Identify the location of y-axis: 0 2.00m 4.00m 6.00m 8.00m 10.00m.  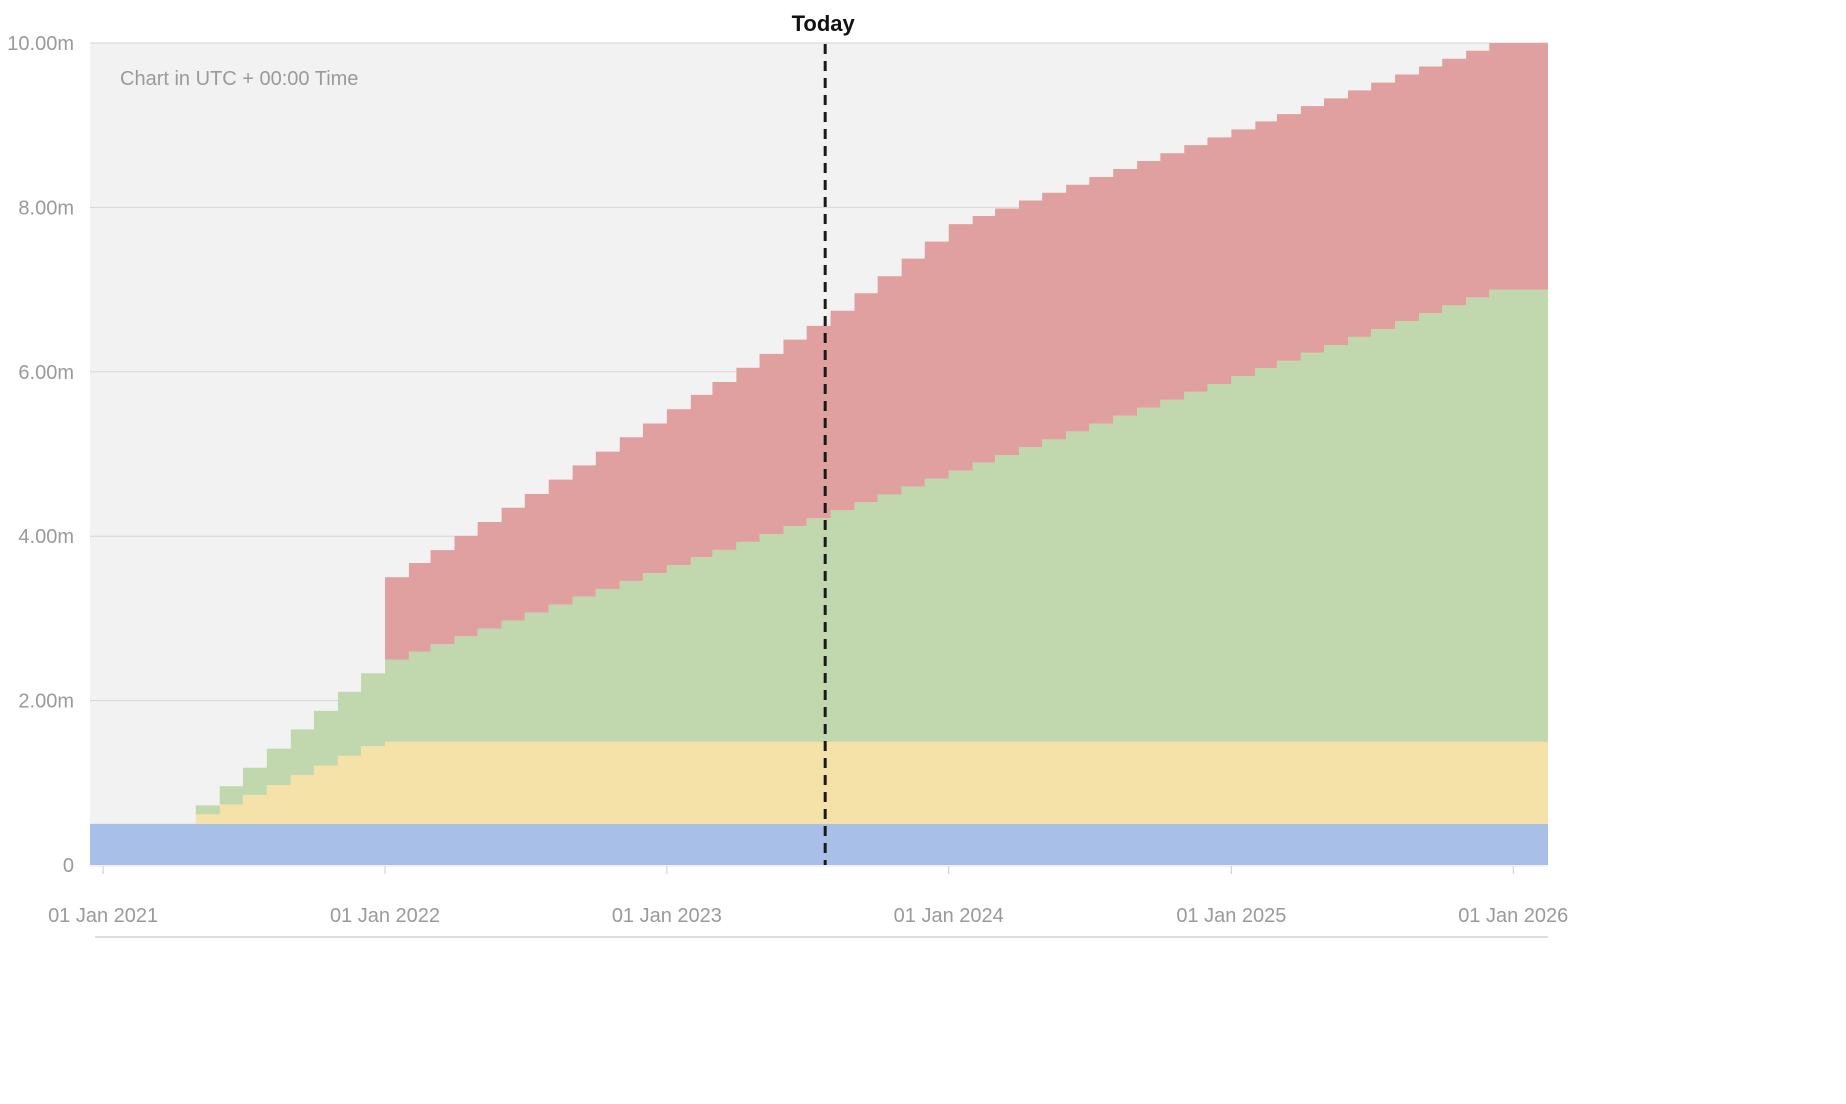
(40, 455).